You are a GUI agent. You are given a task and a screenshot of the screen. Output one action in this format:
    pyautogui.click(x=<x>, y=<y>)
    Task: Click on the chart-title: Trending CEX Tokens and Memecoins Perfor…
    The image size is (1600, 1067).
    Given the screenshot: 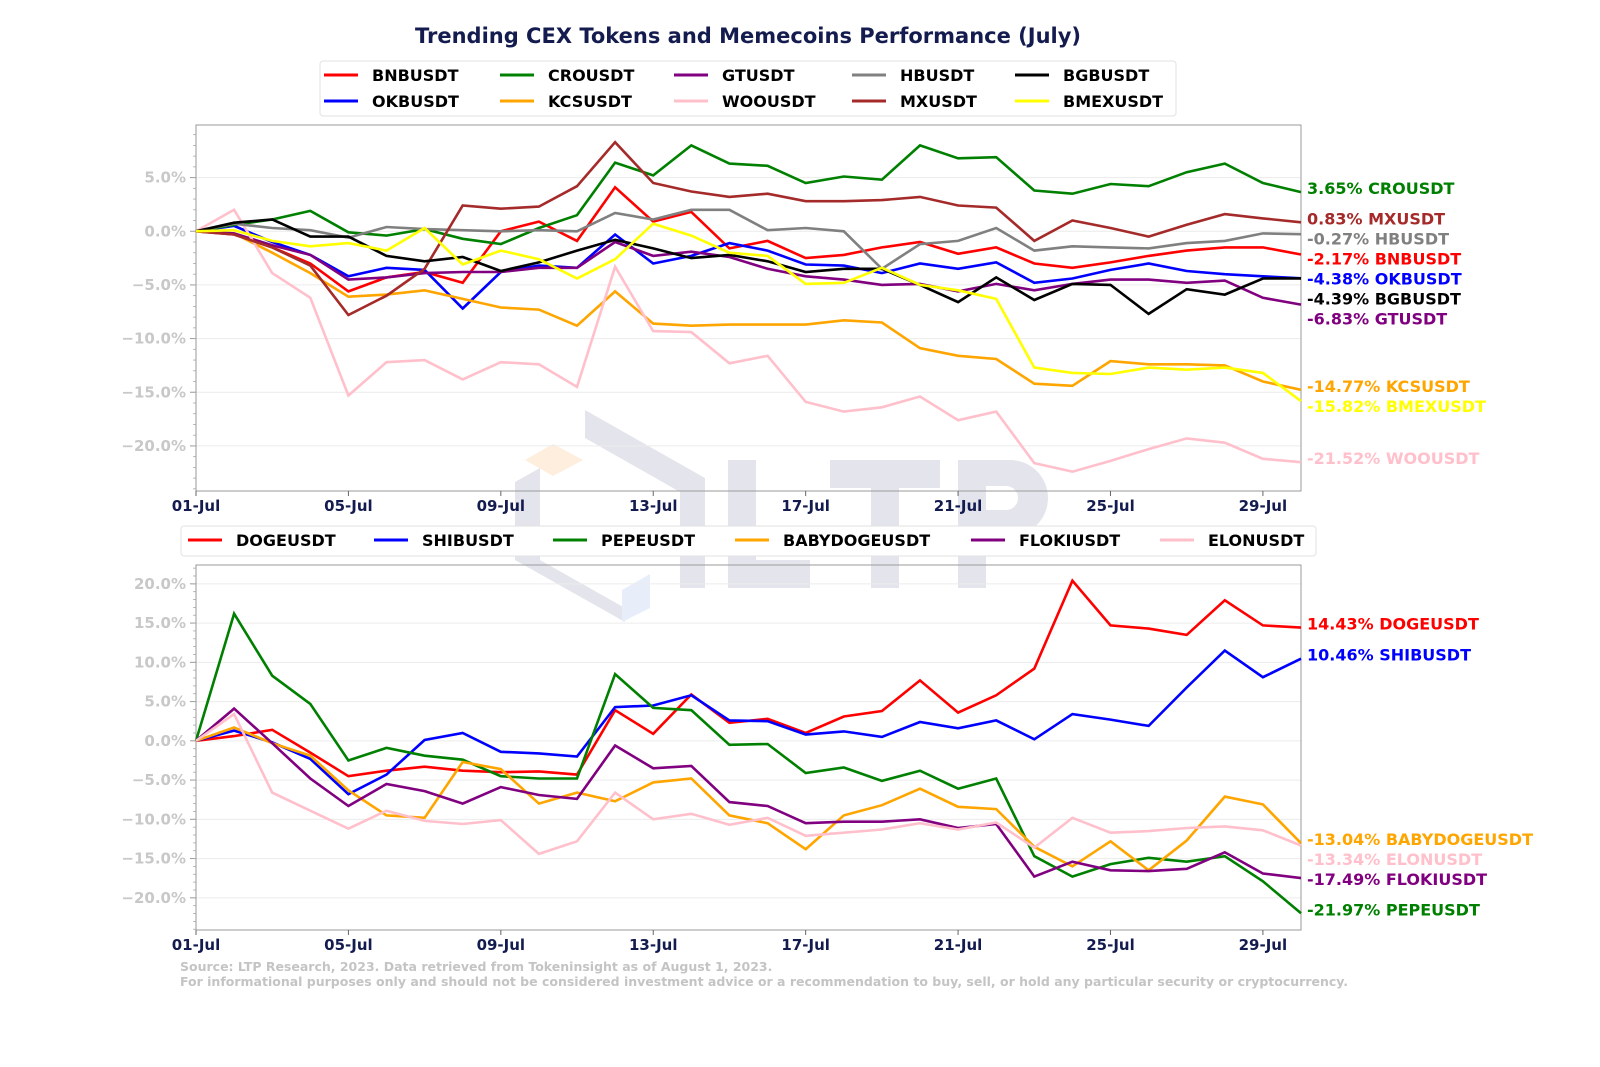 What is the action you would take?
    pyautogui.click(x=748, y=36)
    